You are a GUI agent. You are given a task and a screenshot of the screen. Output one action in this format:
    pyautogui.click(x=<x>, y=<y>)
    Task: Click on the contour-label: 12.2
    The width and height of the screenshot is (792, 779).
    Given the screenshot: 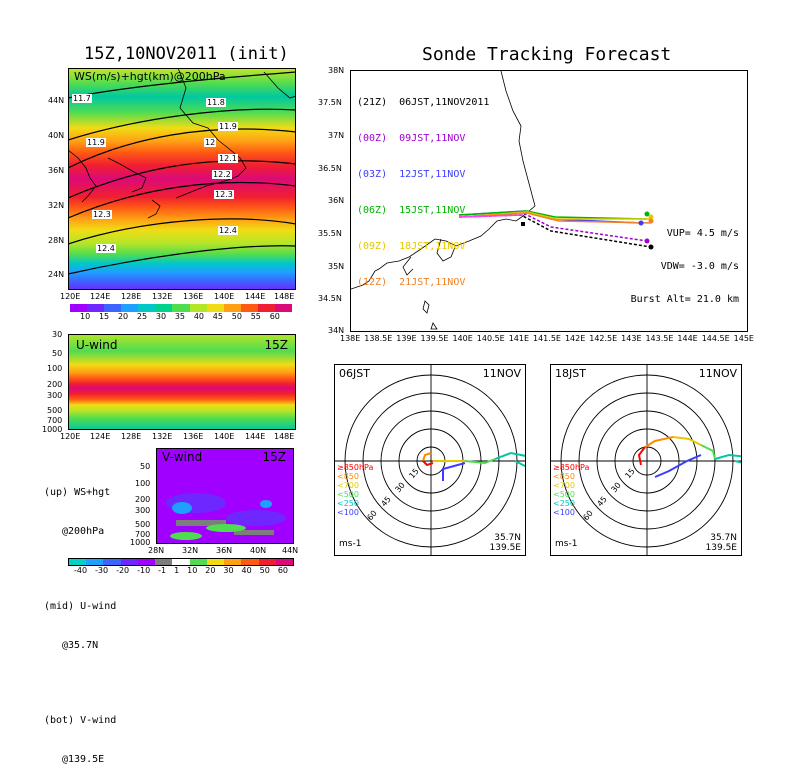 What is the action you would take?
    pyautogui.click(x=222, y=174)
    